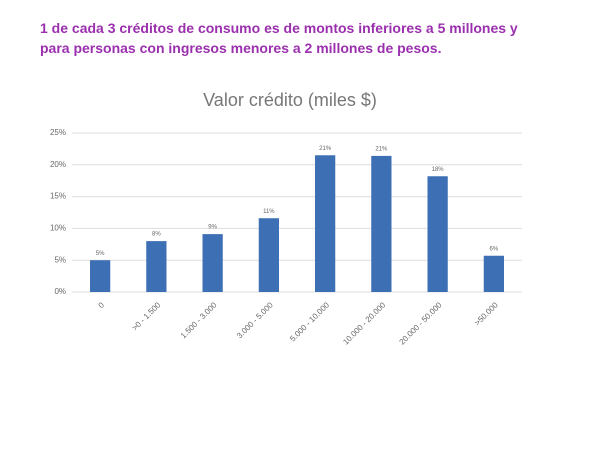 Image resolution: width=600 pixels, height=455 pixels. What do you see at coordinates (438, 170) in the screenshot?
I see `value-label: 18%` at bounding box center [438, 170].